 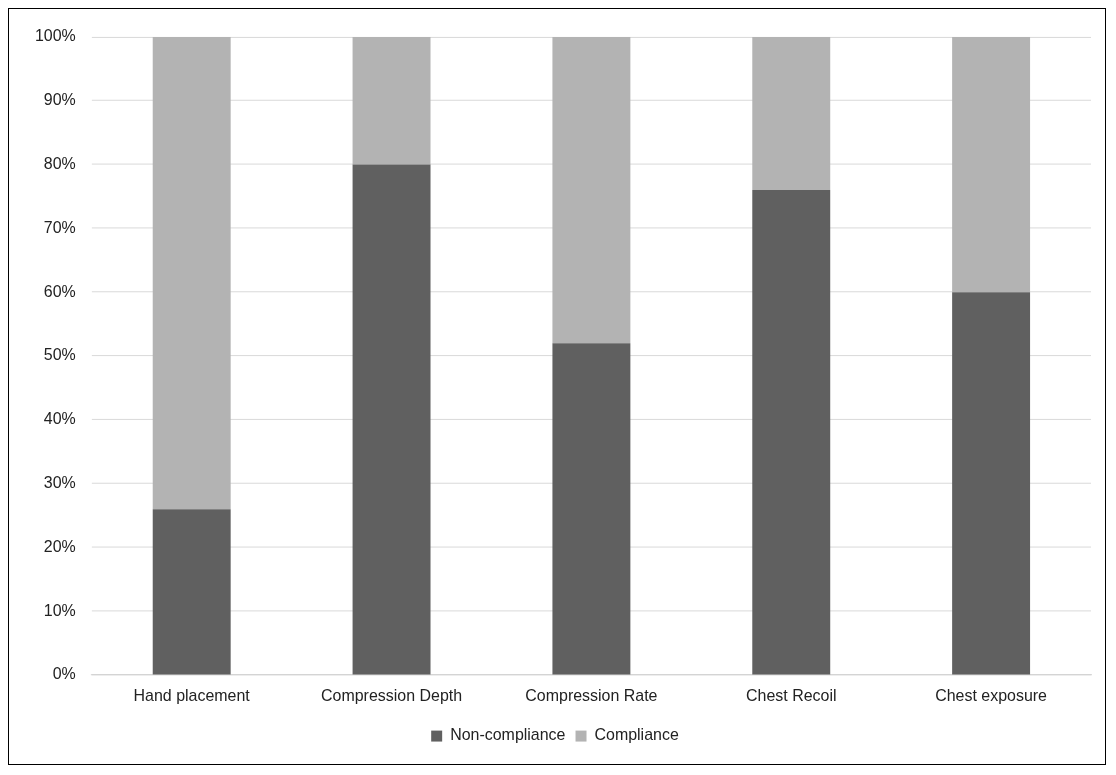 What do you see at coordinates (55, 36) in the screenshot?
I see `y-tick-label: 100%` at bounding box center [55, 36].